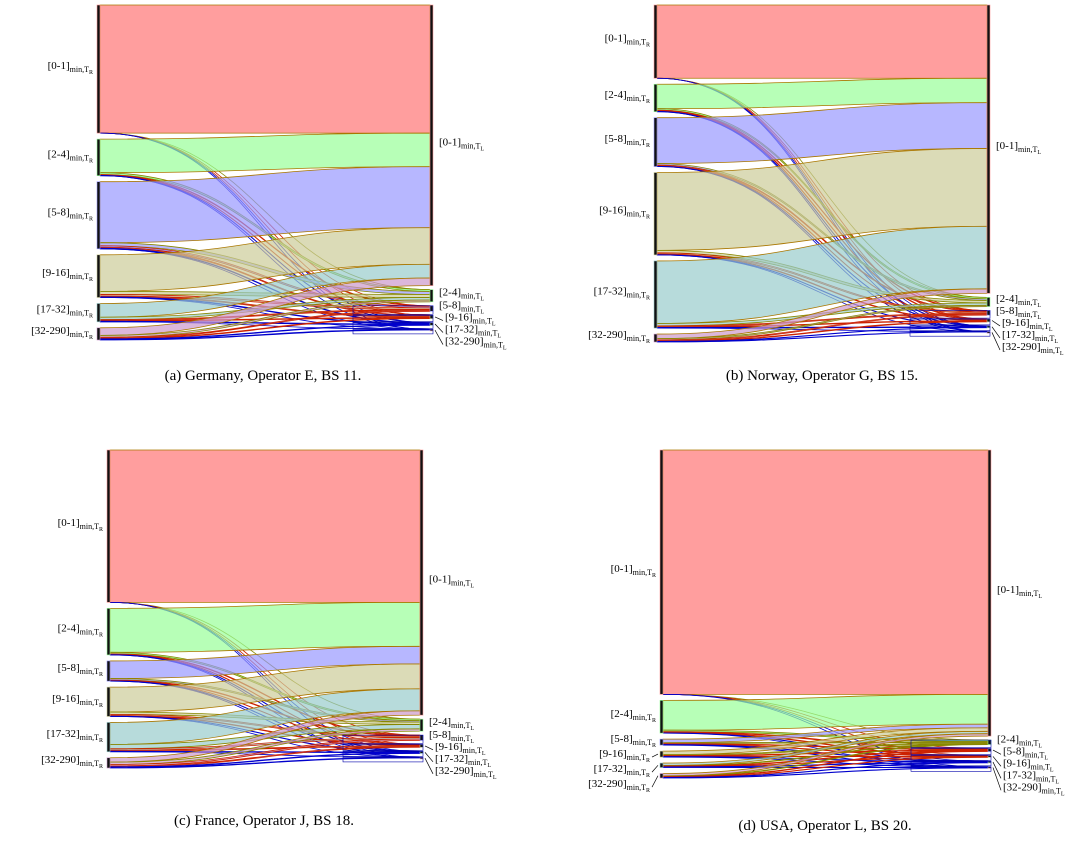 This screenshot has height=853, width=1086. What do you see at coordinates (824, 826) in the screenshot?
I see `caption: (d) USA, Operator L, BS 20.` at bounding box center [824, 826].